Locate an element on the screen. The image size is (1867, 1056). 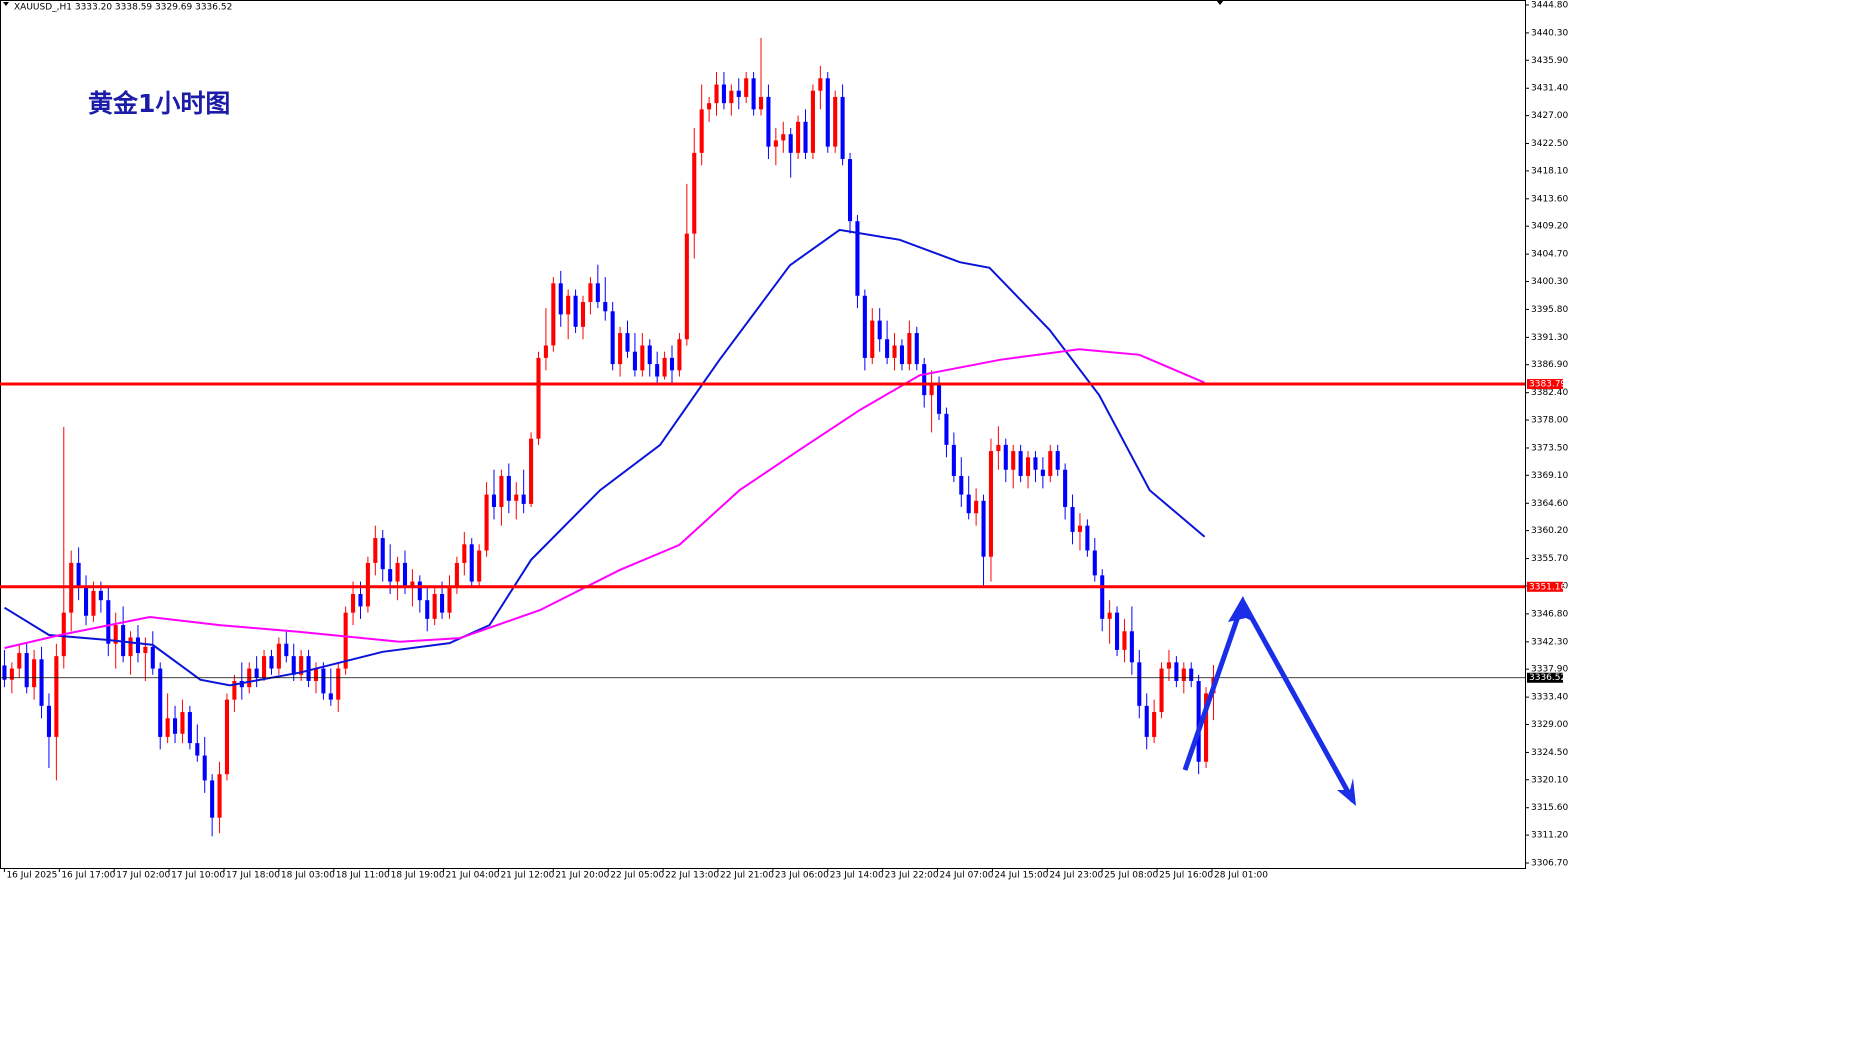
y-tick-label: 3346.80 is located at coordinates (1549, 614).